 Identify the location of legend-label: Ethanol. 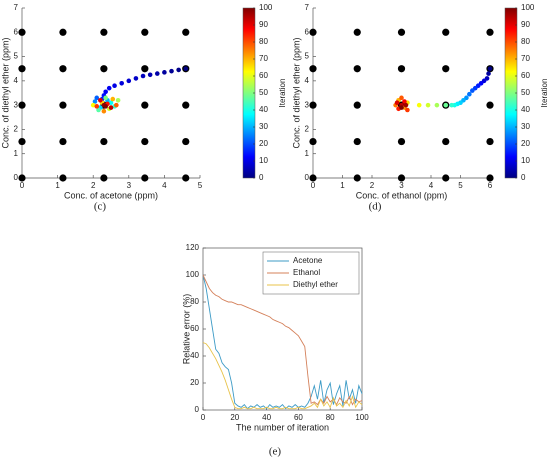
(306, 272).